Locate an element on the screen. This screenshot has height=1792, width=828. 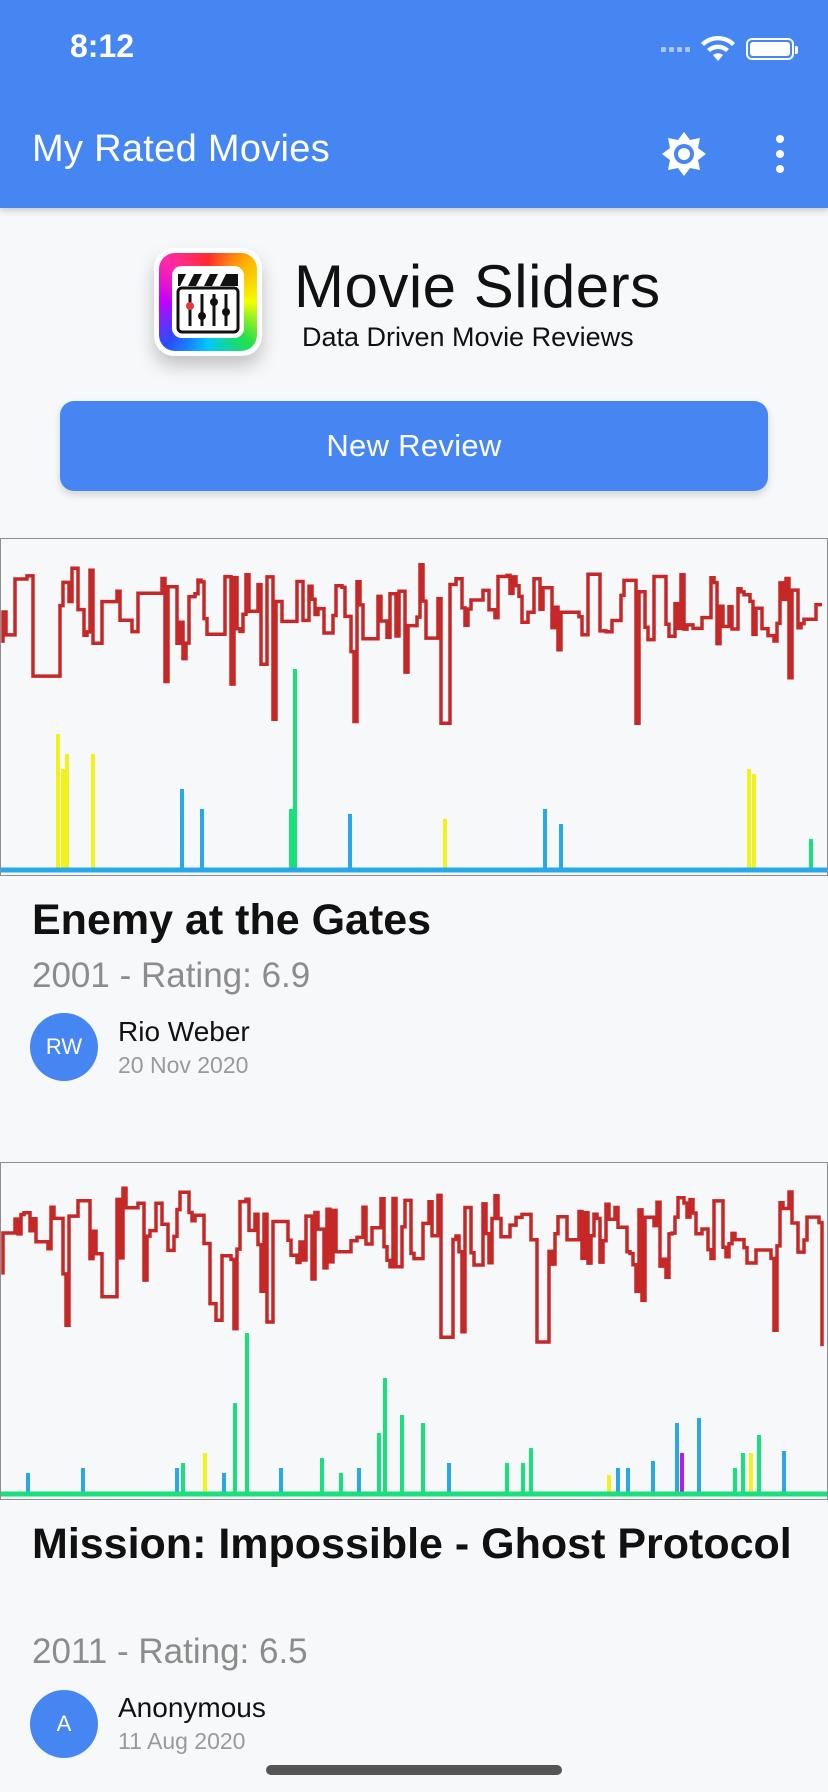
brightness-icon is located at coordinates (684, 154).